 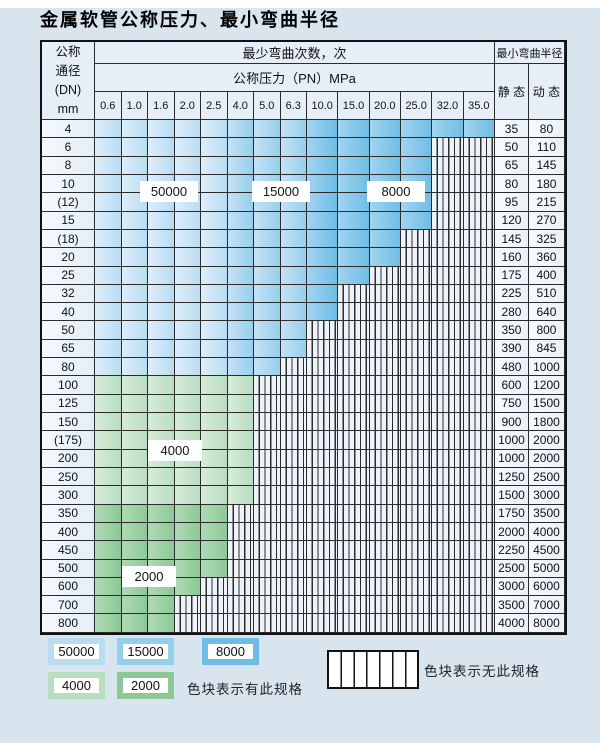 I want to click on dn-cell: 400, so click(x=68, y=532).